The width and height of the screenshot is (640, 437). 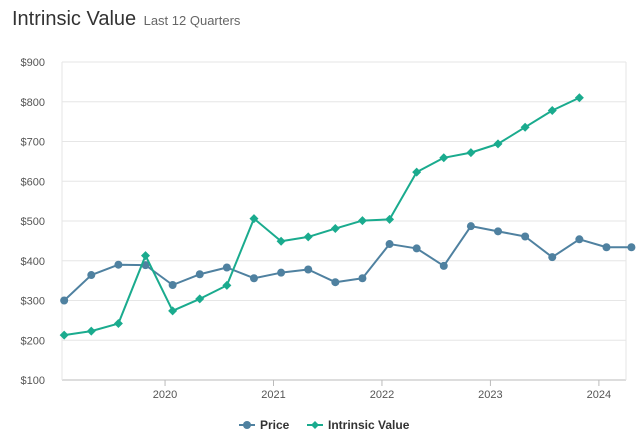 I want to click on x-axis: 2020 2021 2022 2023 2024, so click(x=382, y=390).